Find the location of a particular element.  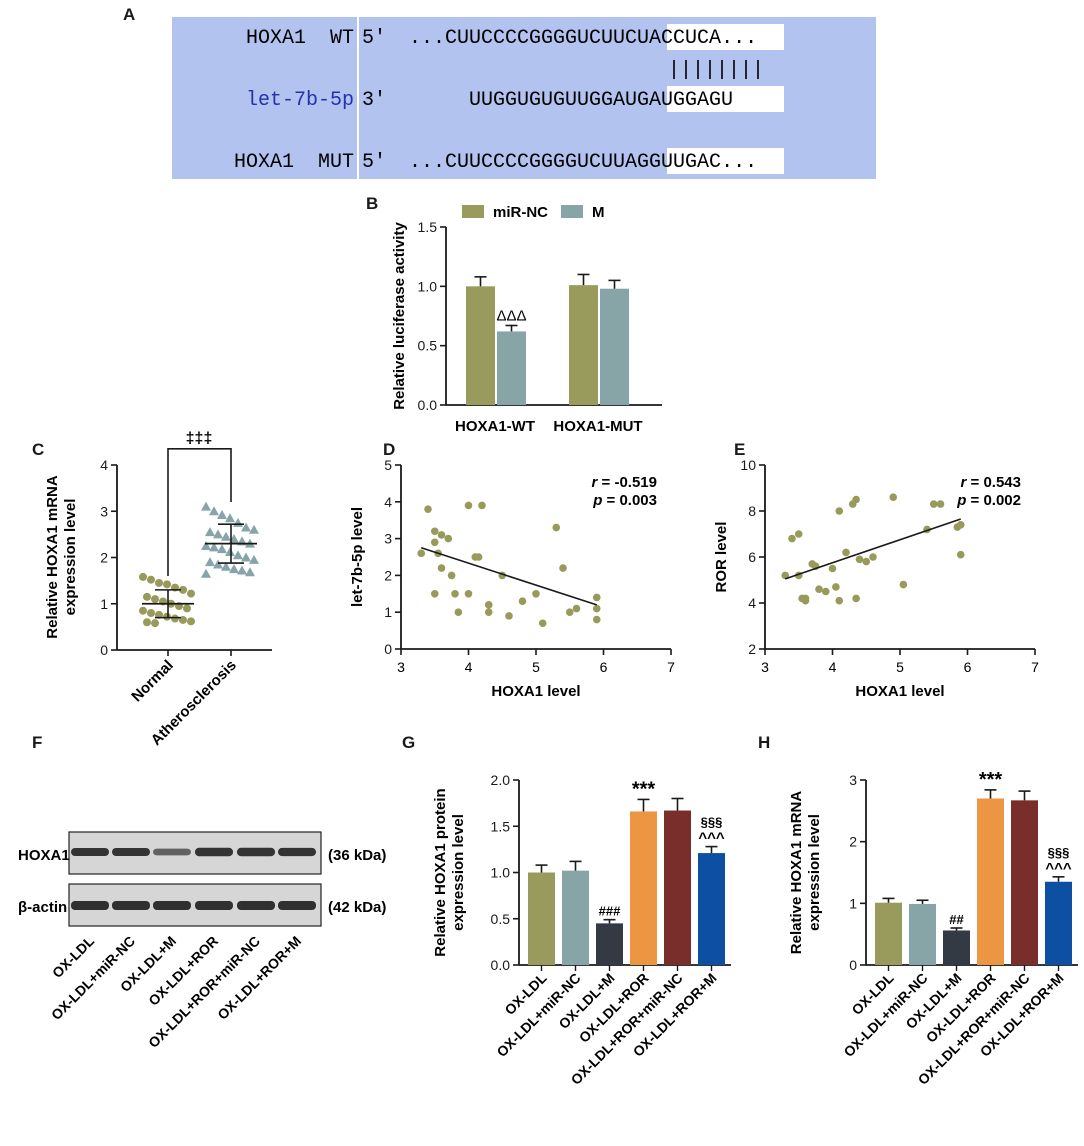

chart-h-significance: §§§ is located at coordinates (1059, 852).